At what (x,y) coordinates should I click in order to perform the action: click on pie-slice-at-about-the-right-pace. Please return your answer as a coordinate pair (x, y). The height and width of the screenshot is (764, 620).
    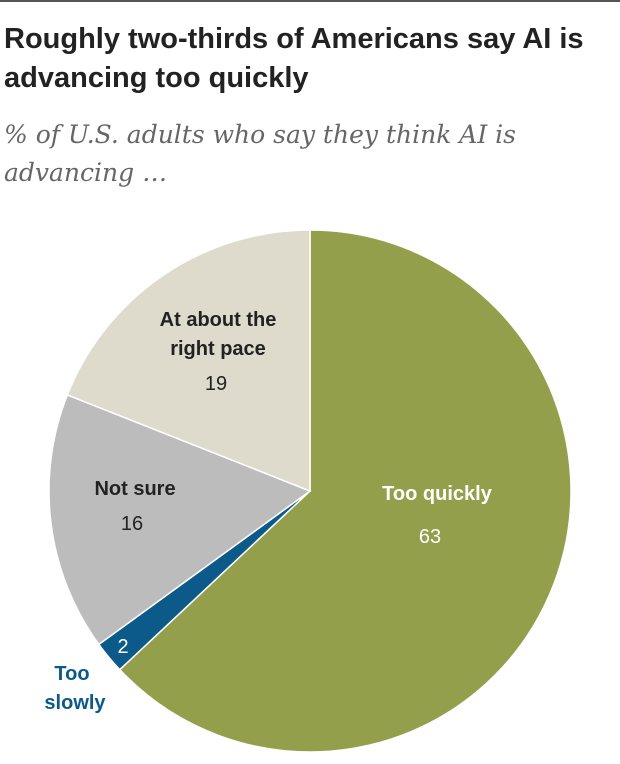
    Looking at the image, I should click on (188, 361).